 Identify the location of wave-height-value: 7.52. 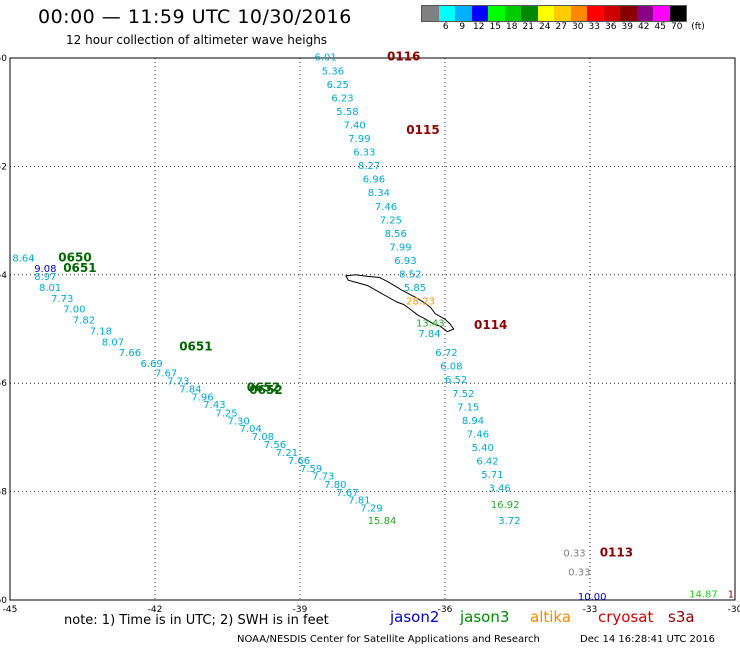
(463, 394).